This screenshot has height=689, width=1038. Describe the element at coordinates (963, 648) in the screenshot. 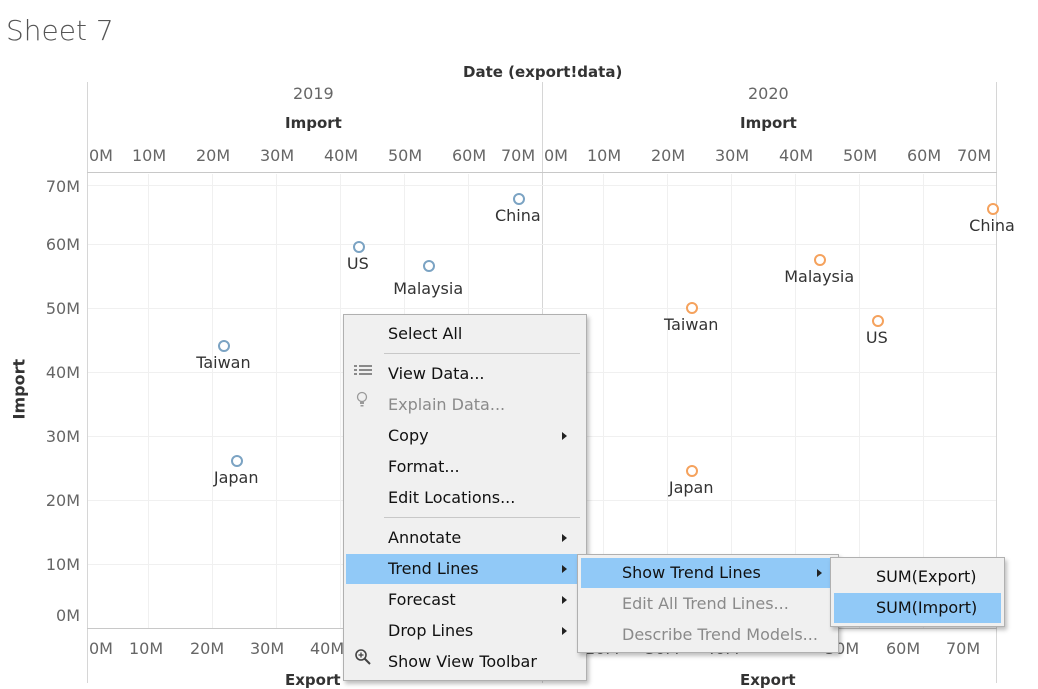

I see `bottom-tick: 70M` at that location.